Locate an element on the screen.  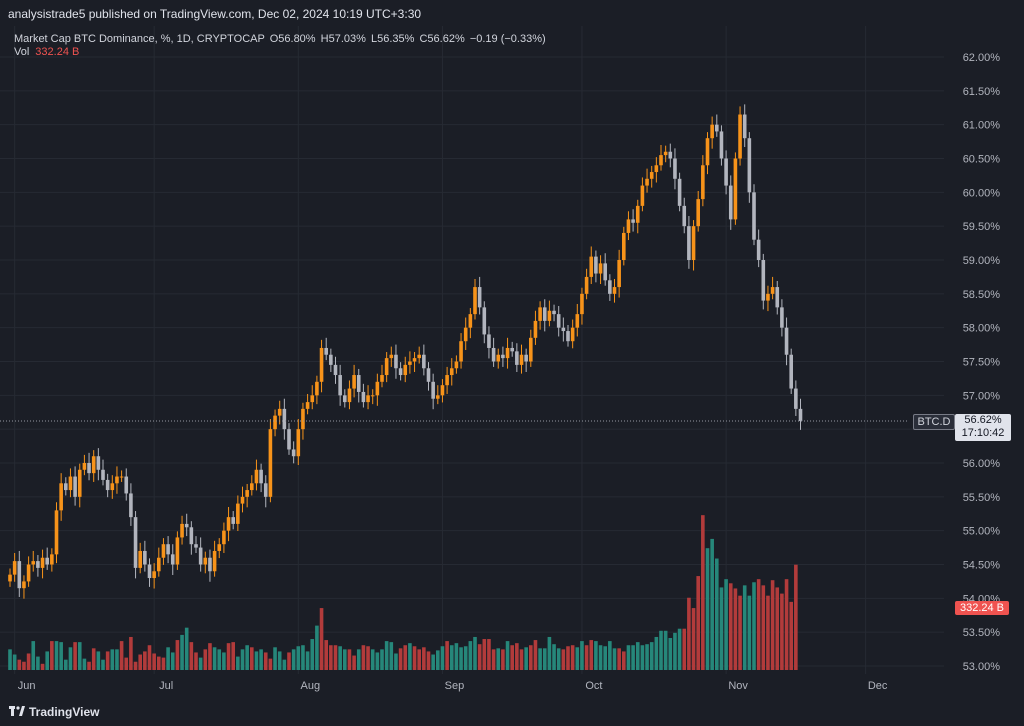
y-tick-label: 53.00% is located at coordinates (982, 667).